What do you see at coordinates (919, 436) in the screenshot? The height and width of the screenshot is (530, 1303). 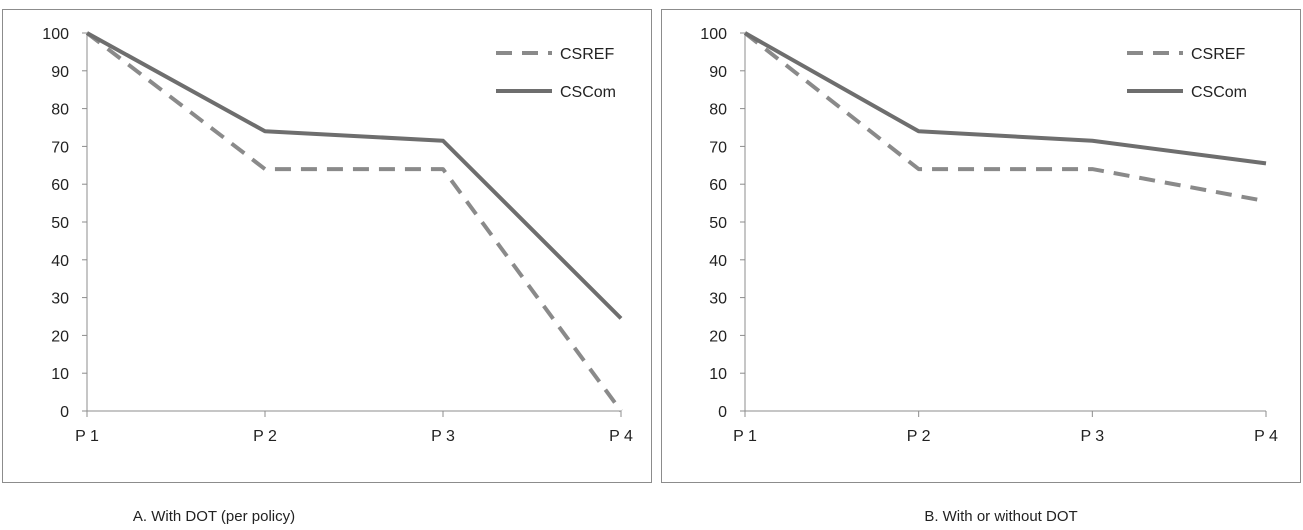 I see `chart-b-x-tick-label: P 2` at bounding box center [919, 436].